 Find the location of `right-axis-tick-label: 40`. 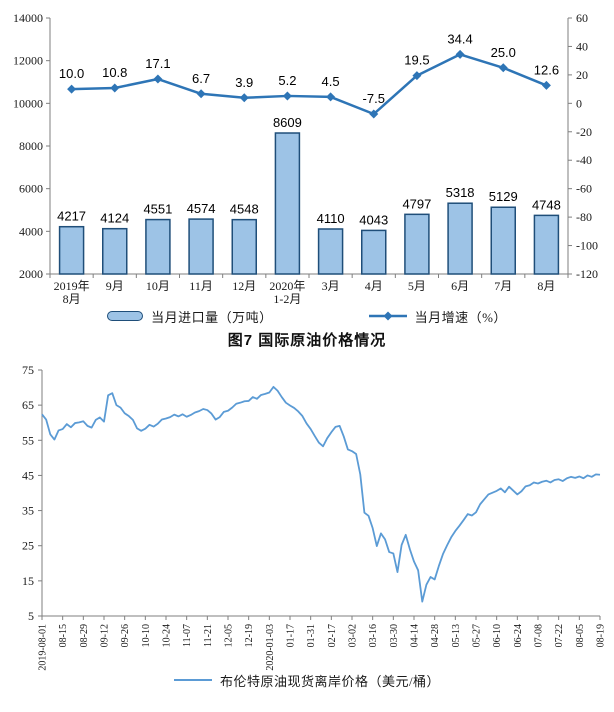

right-axis-tick-label: 40 is located at coordinates (582, 46).